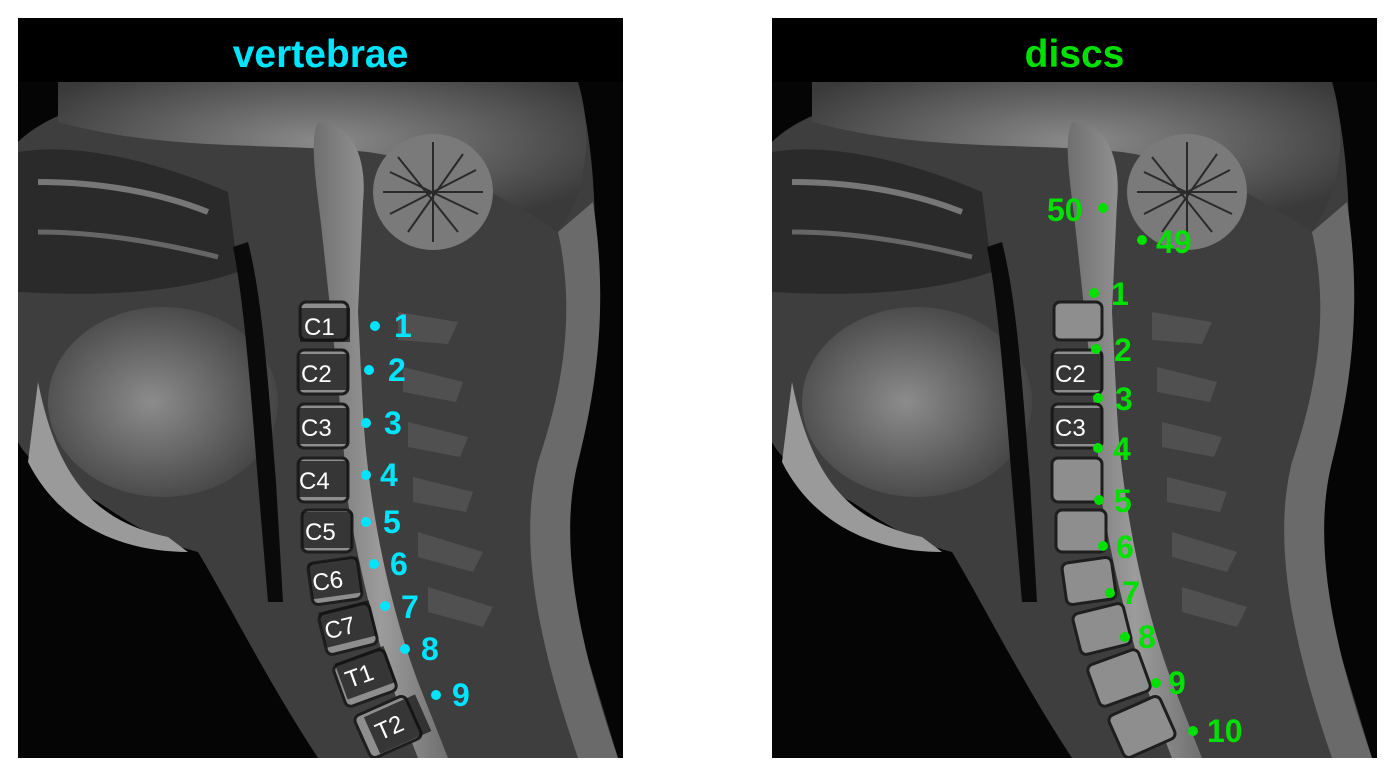 This screenshot has width=1396, height=779. I want to click on svg-text: C6, so click(328, 581).